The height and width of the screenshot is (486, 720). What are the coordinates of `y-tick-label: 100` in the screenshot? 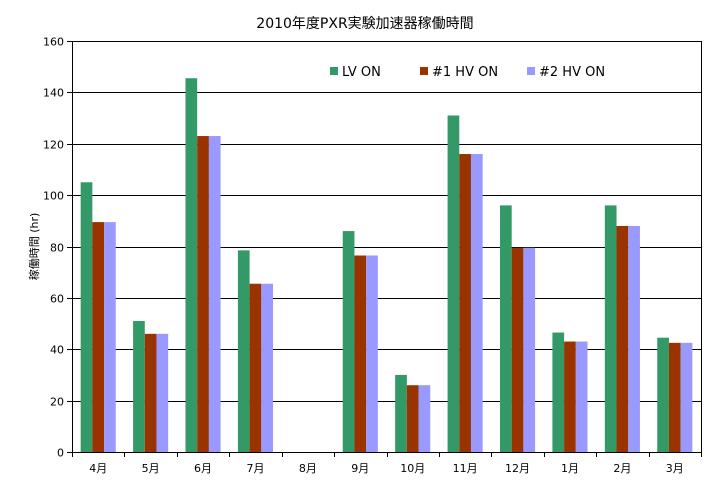 It's located at (53, 196).